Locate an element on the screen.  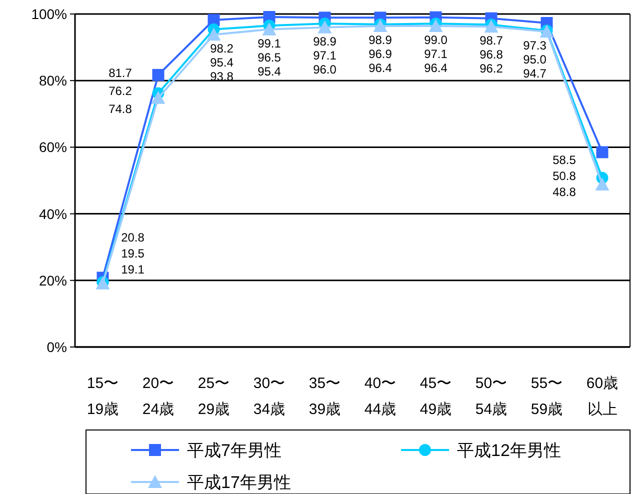
data-label: 81.7 is located at coordinates (120, 73).